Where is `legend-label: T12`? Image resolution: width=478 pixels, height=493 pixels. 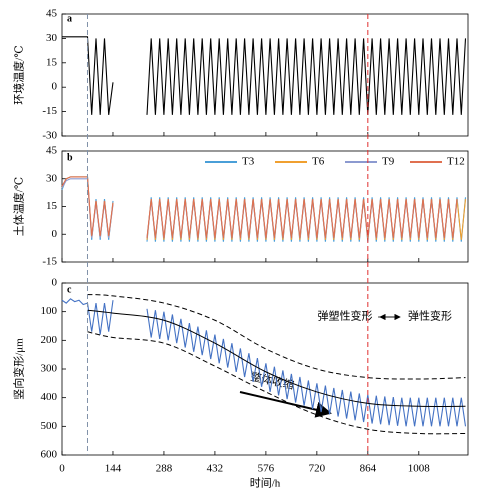
legend-label: T12 is located at coordinates (456, 162).